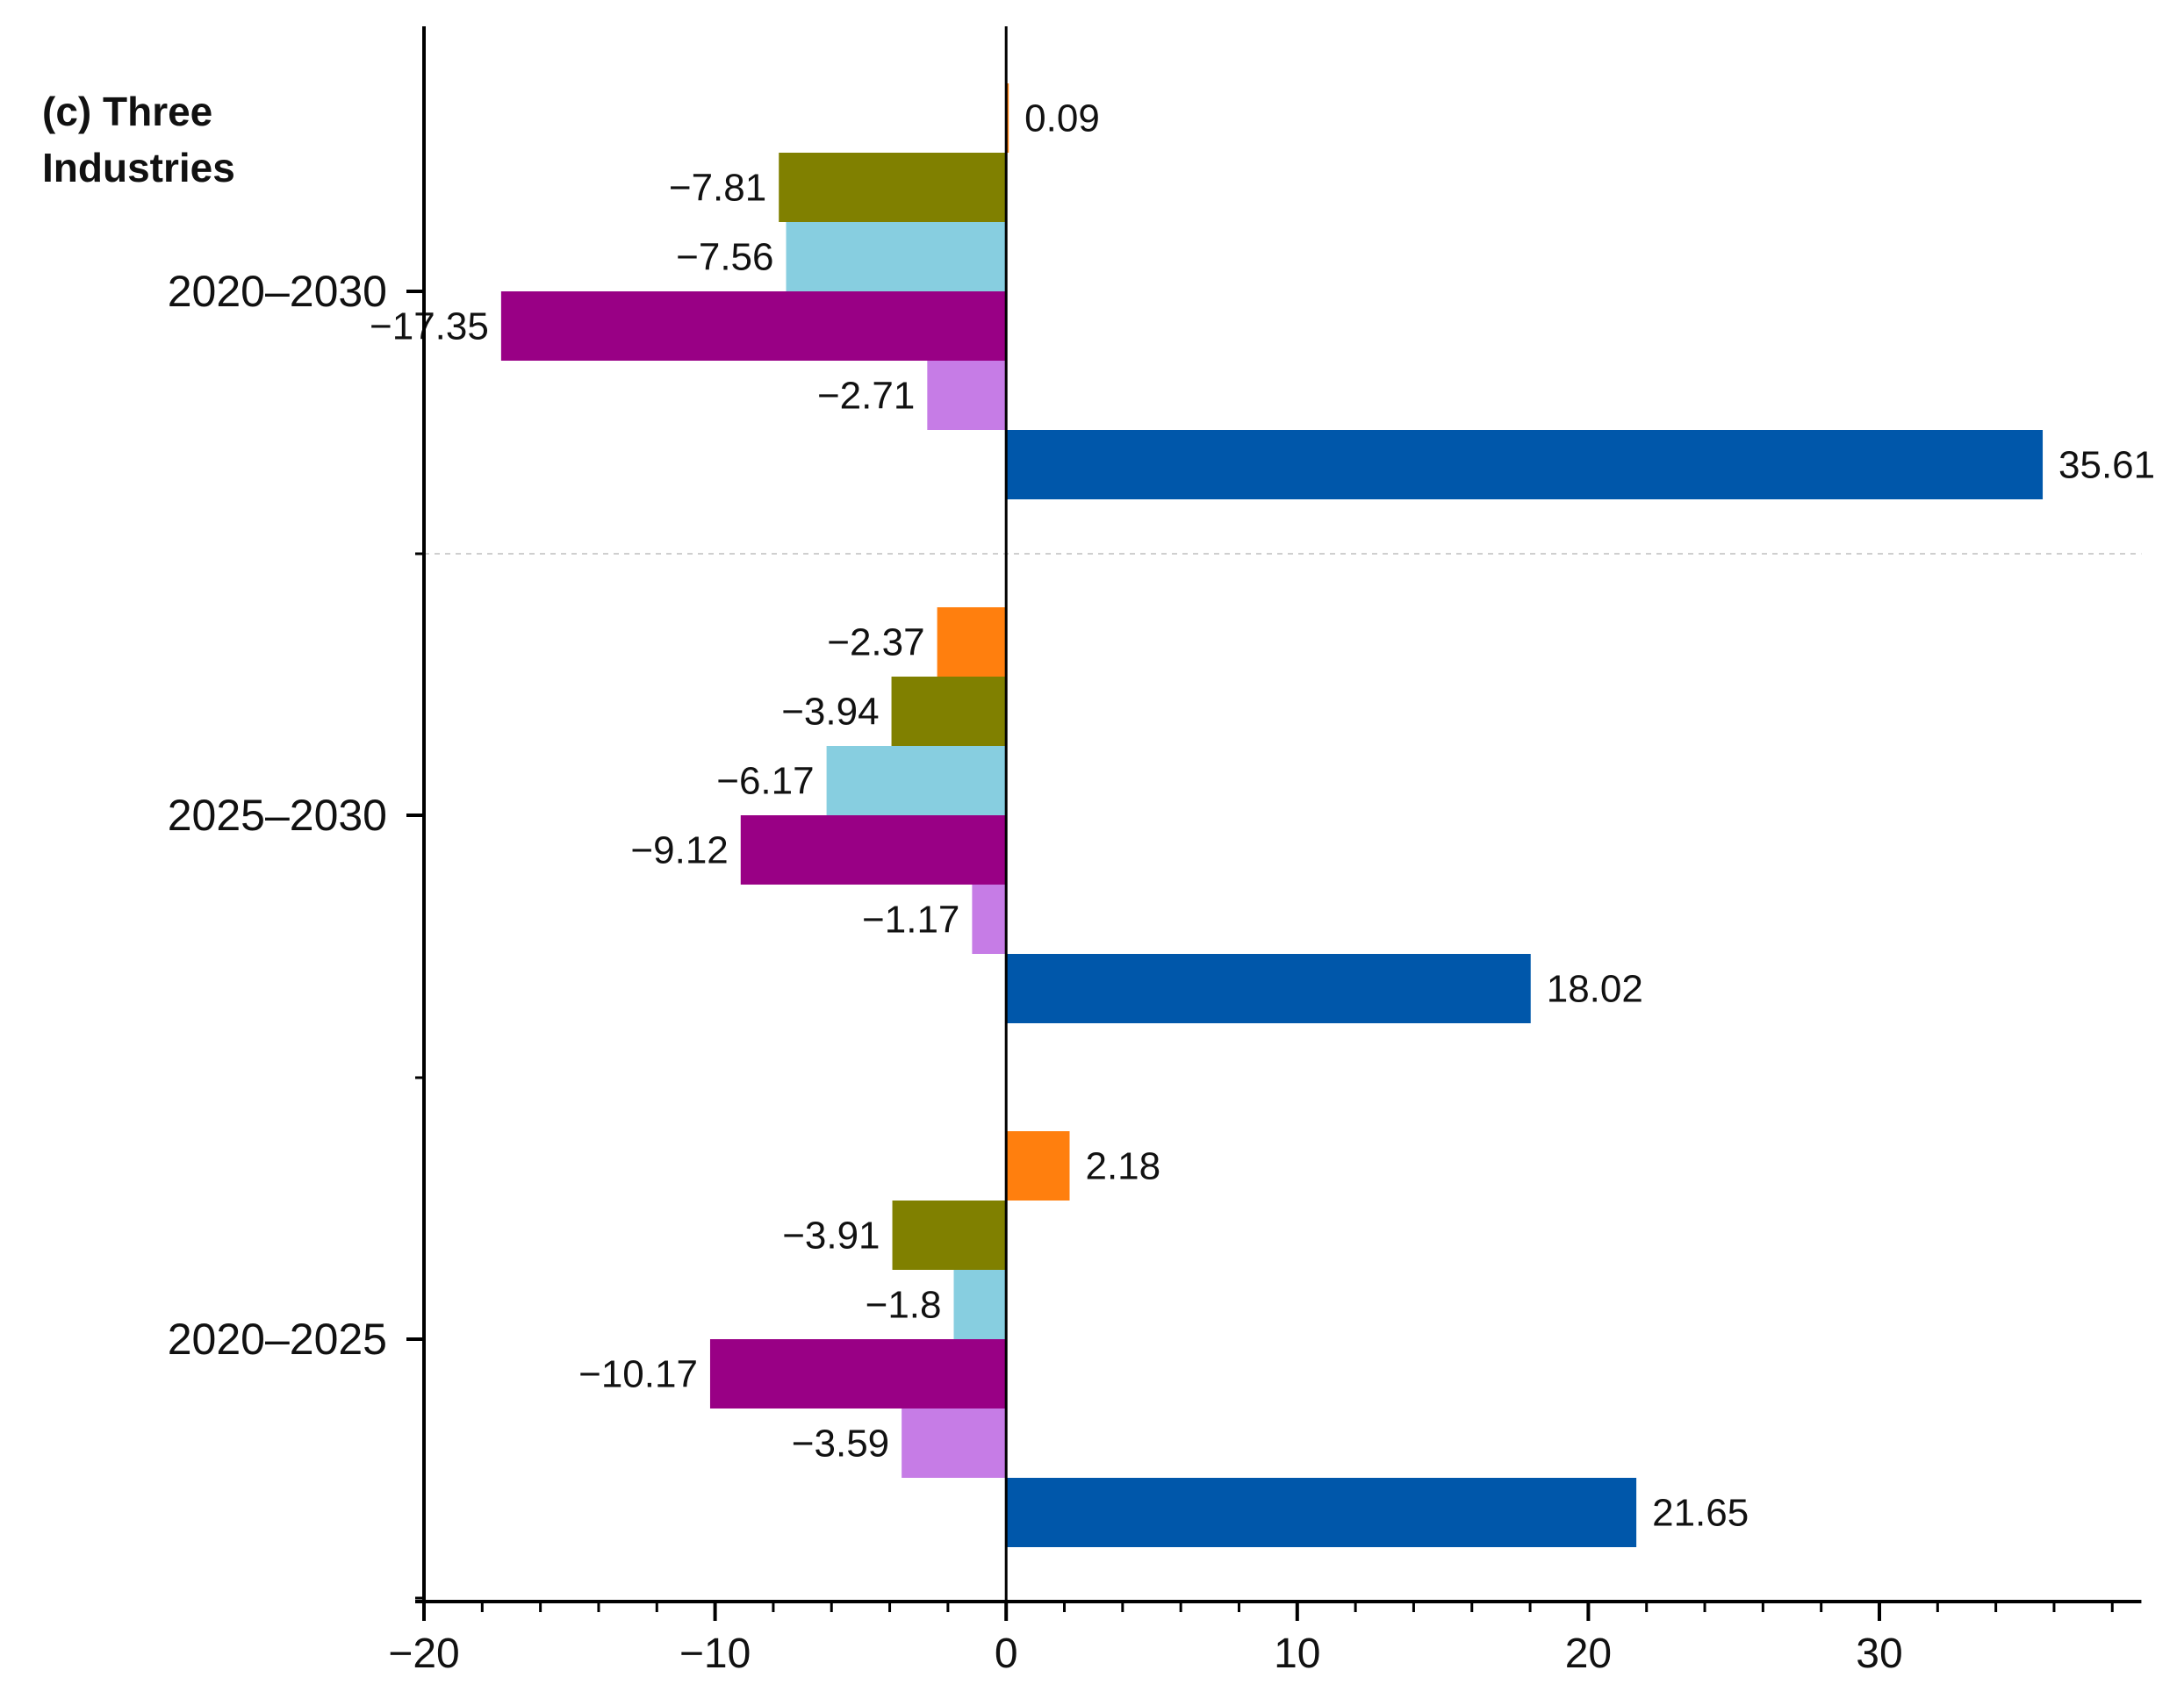  Describe the element at coordinates (277, 815) in the screenshot. I see `y-tick-label-2: 2025–2030` at that location.